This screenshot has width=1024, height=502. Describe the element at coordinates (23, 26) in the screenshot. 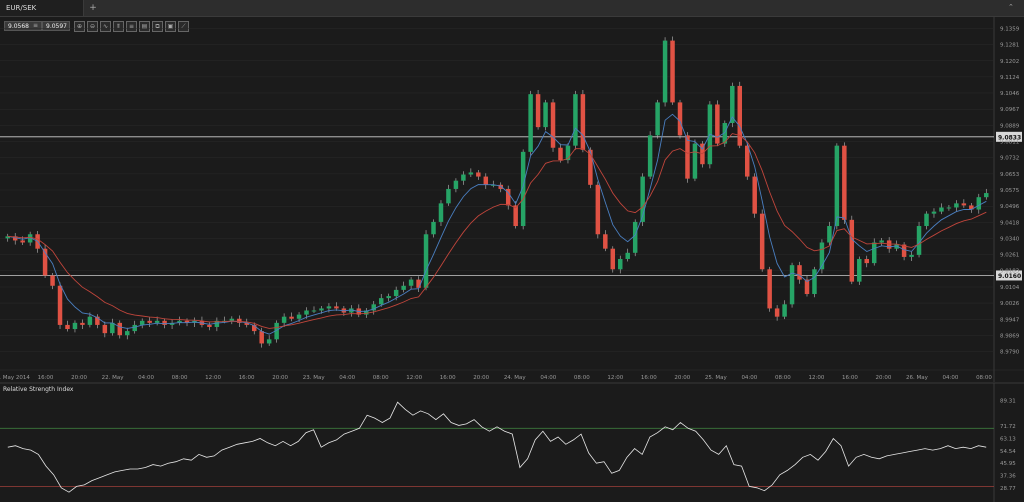

I see `bid-price: 9.0568` at that location.